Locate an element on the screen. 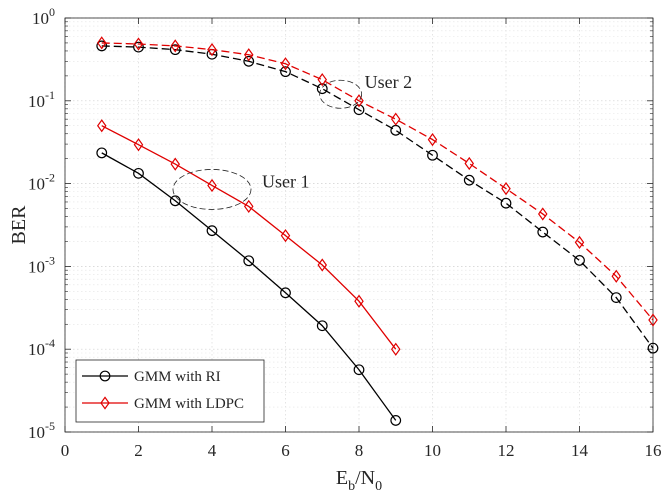 The width and height of the screenshot is (664, 498). legend-box is located at coordinates (170, 391).